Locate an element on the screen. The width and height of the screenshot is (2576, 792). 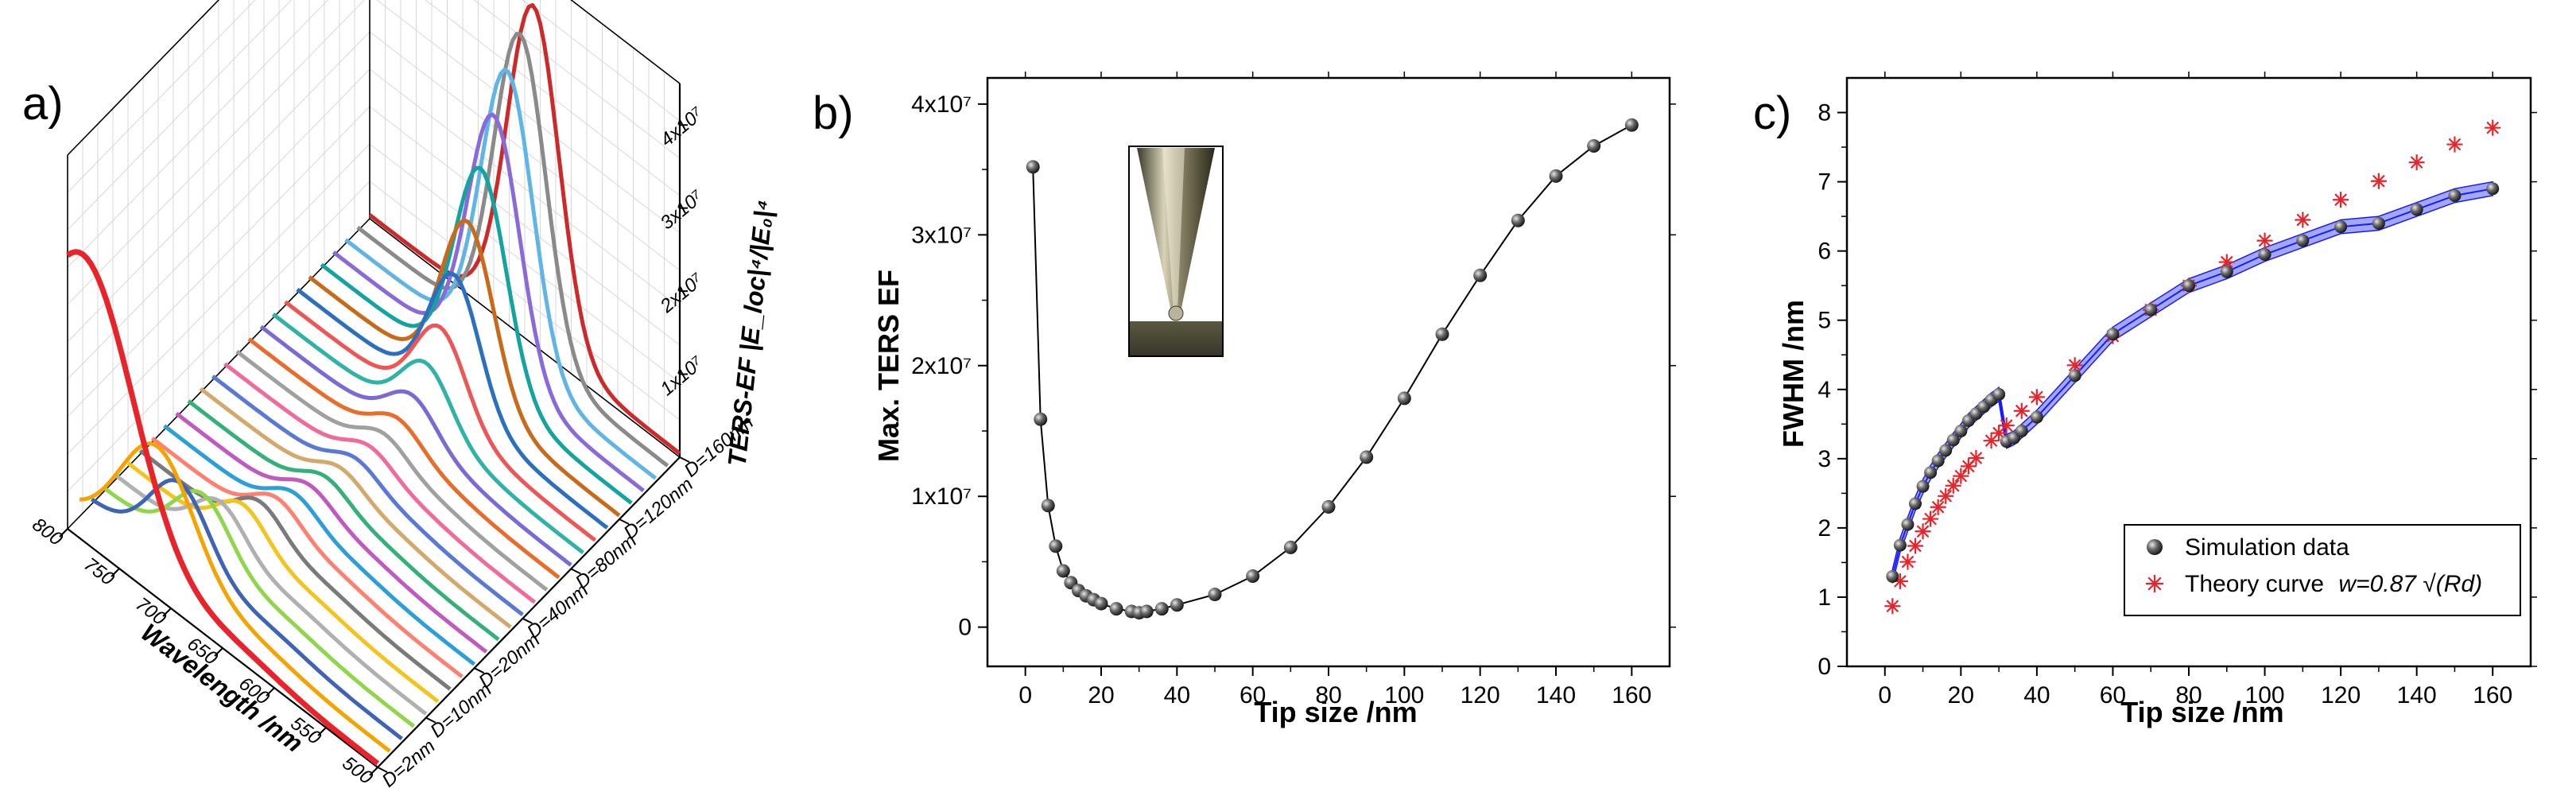
panel-c-simulation-line is located at coordinates (2192, 382).